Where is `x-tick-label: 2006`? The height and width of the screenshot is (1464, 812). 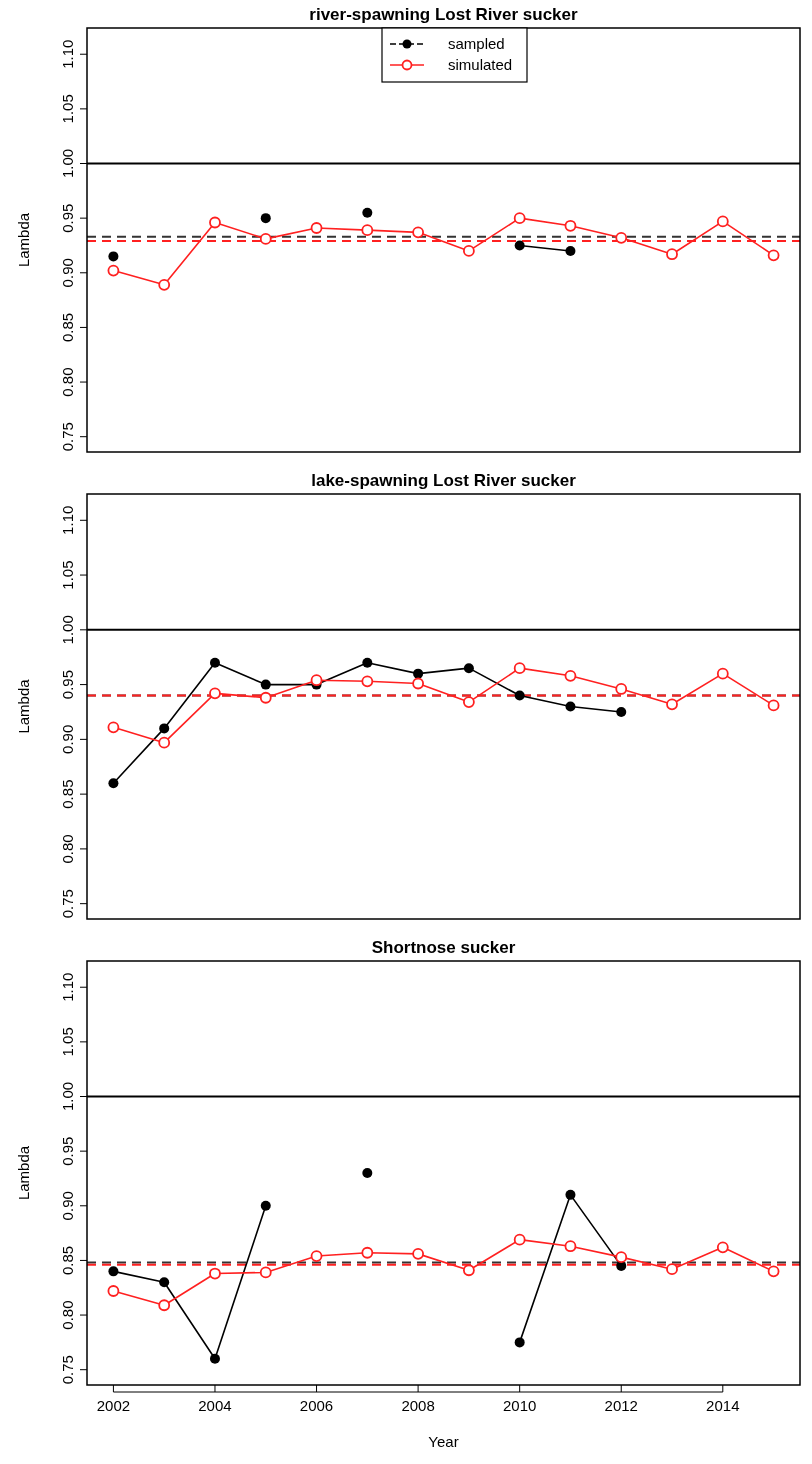
x-tick-label: 2006 is located at coordinates (316, 1405).